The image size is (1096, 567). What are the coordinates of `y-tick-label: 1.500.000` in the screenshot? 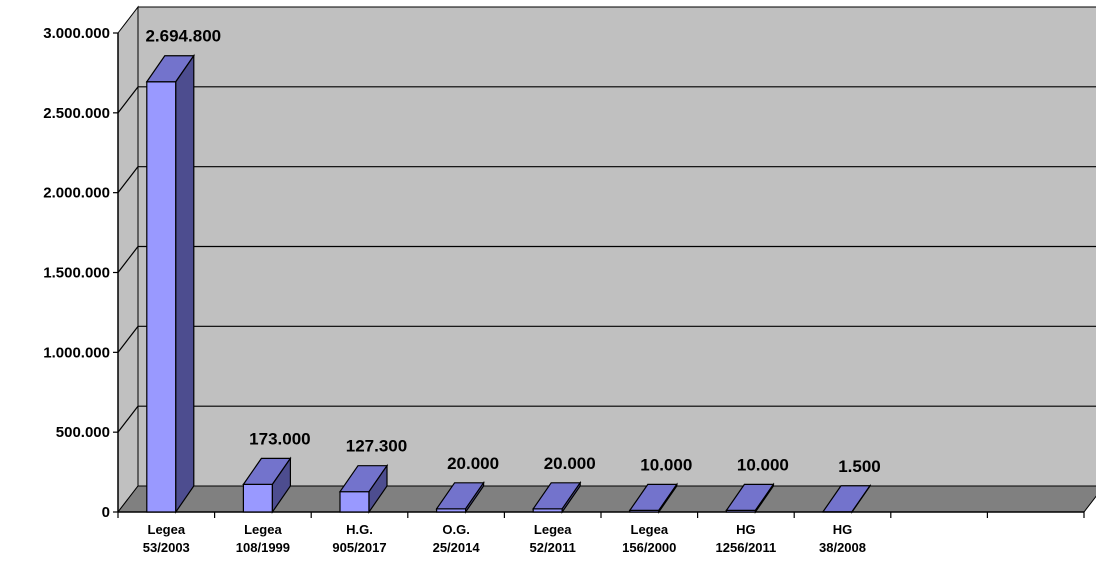 It's located at (76, 273).